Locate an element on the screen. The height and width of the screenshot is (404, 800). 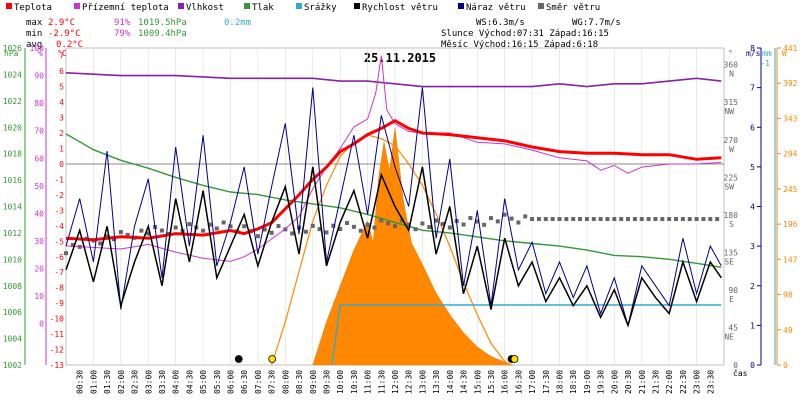
x-tick-32: 16:30 is located at coordinates (518, 382).